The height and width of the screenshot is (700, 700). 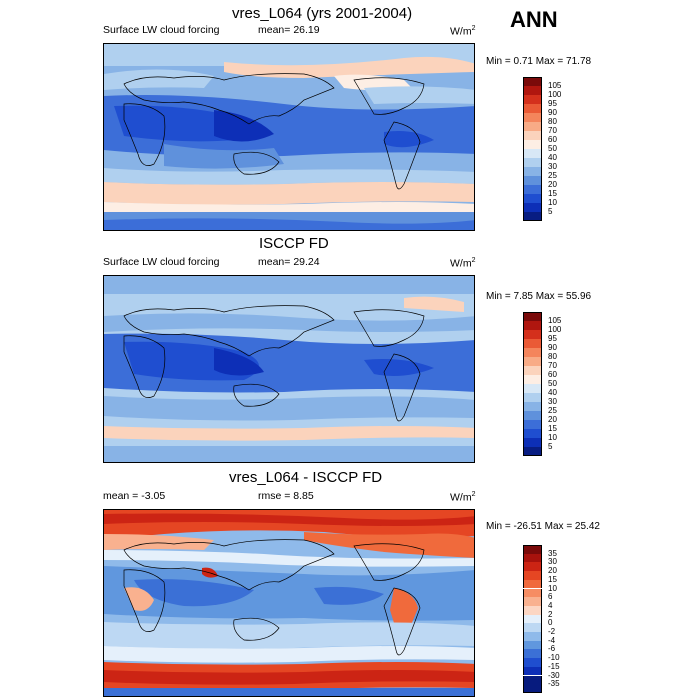 What do you see at coordinates (555, 94) in the screenshot?
I see `colorbar-level-label: 100` at bounding box center [555, 94].